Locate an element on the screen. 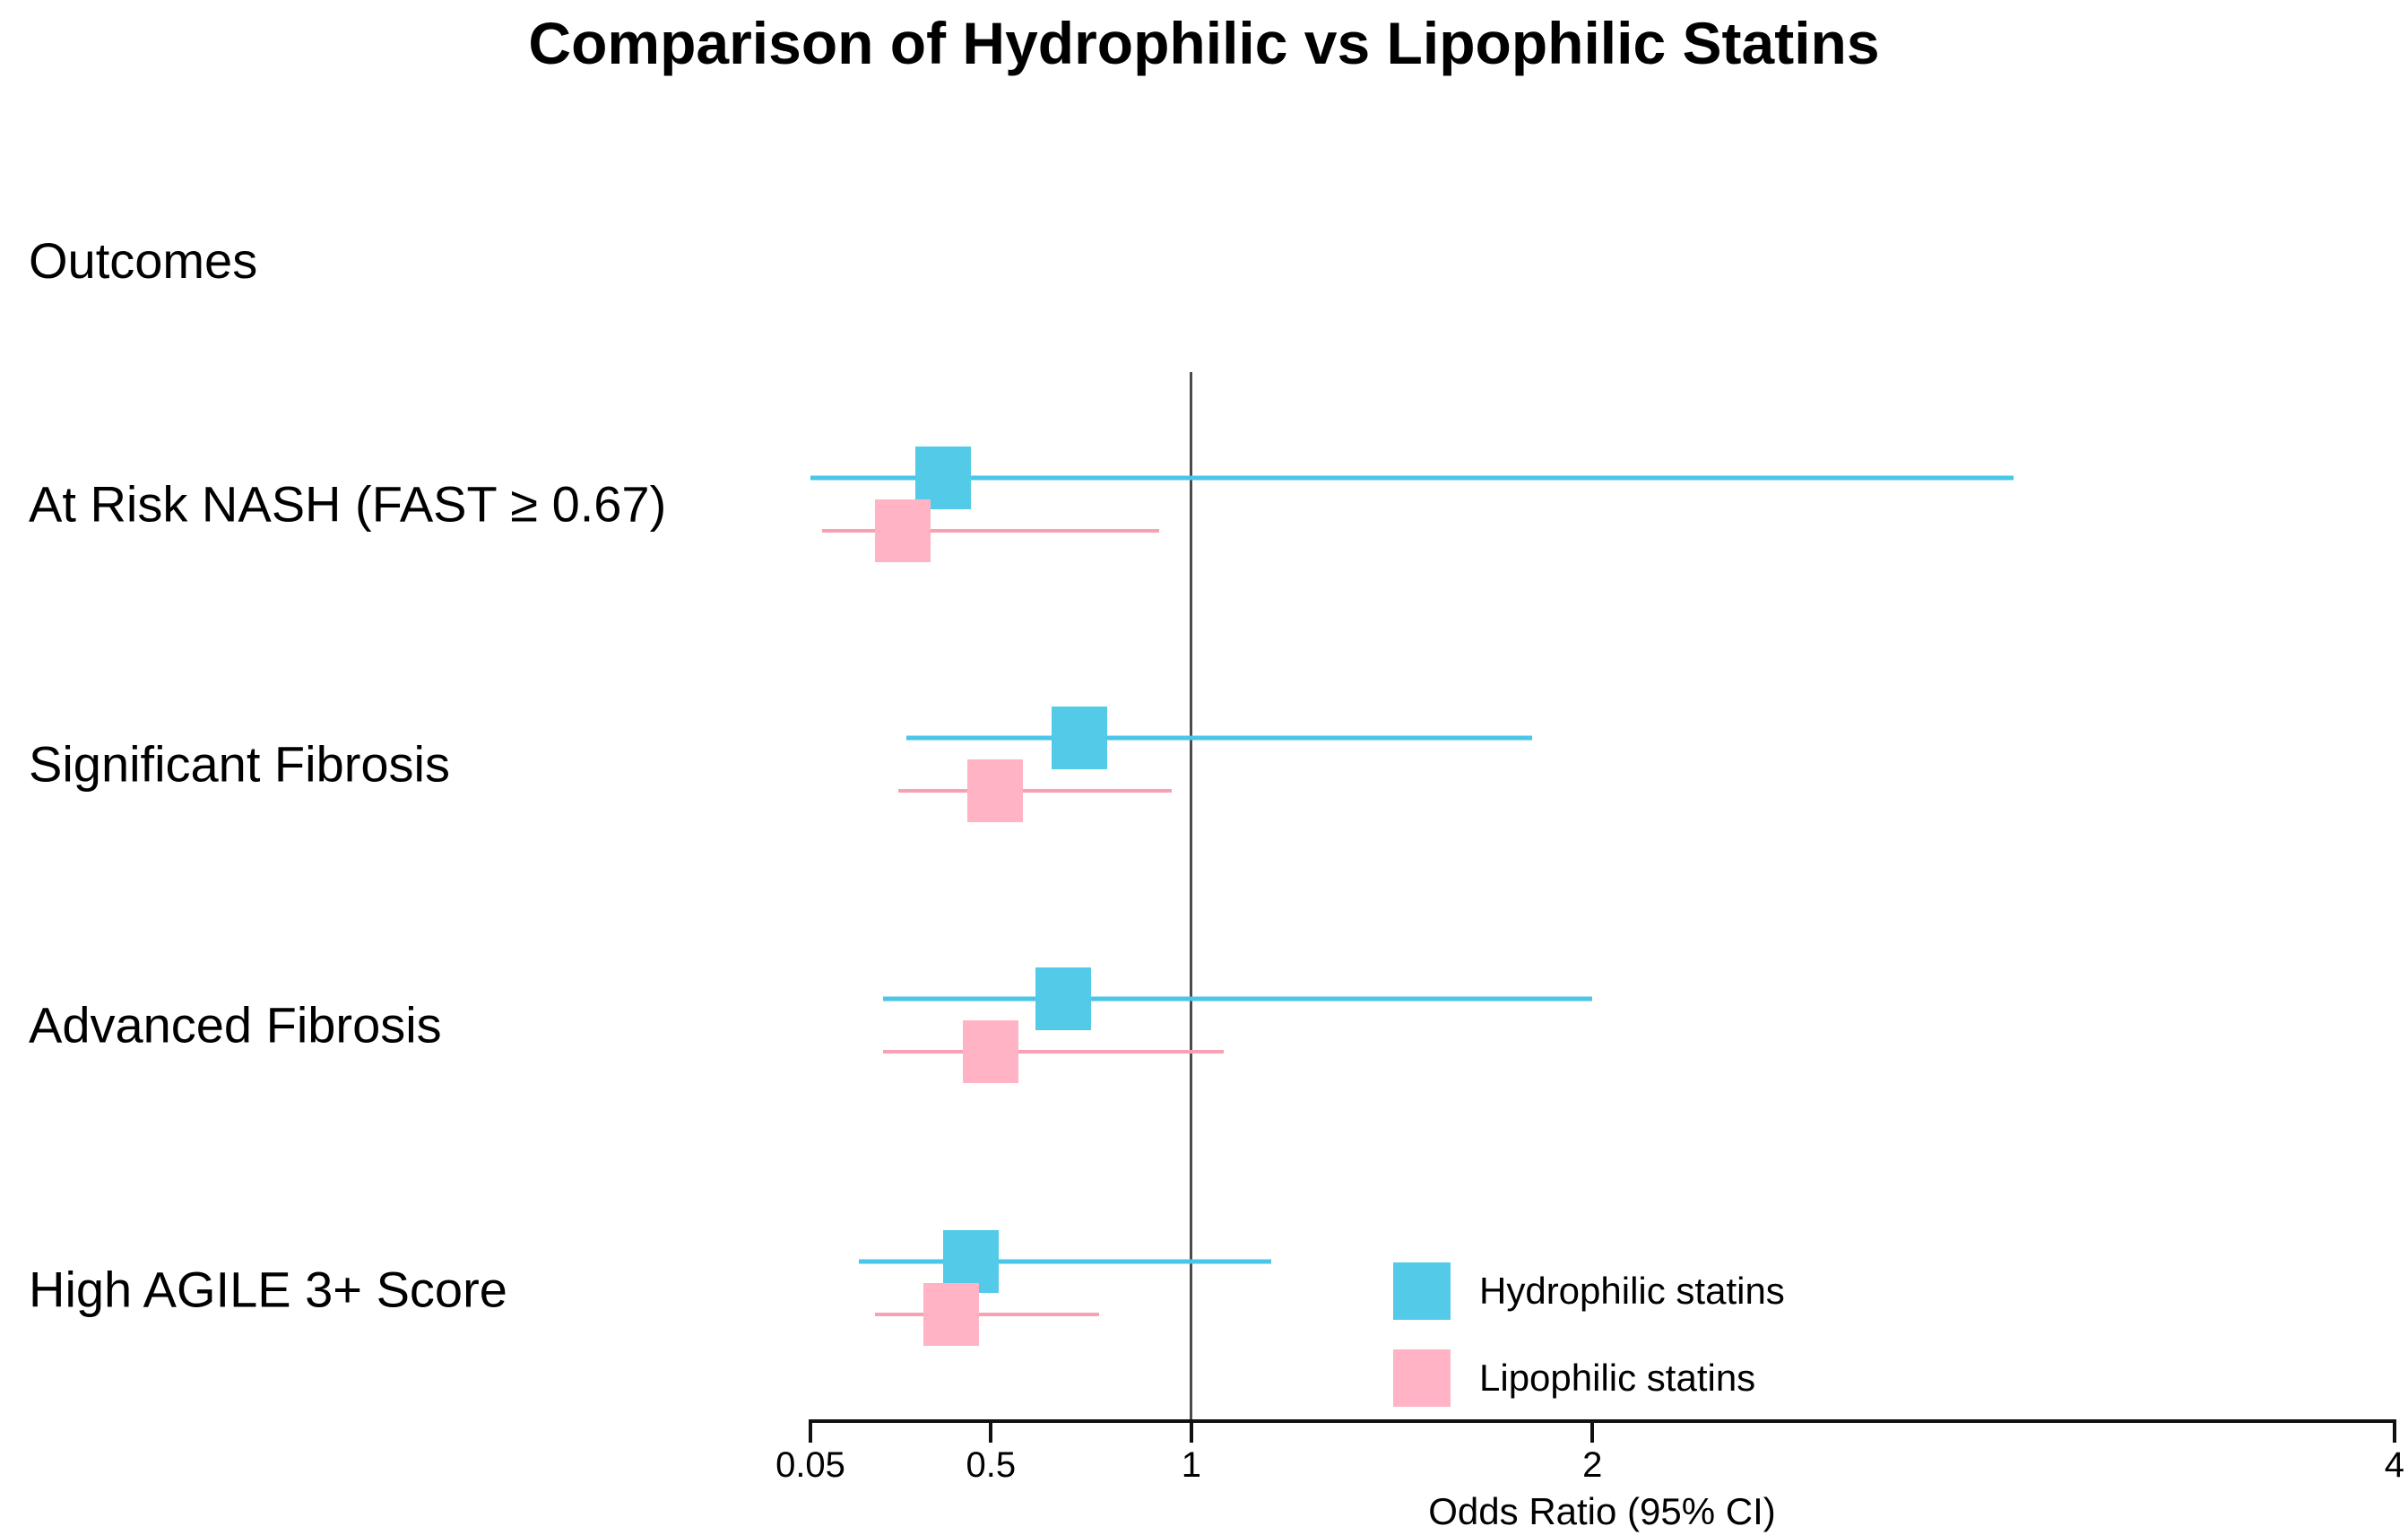 This screenshot has width=2408, height=1535. or-marker-hydrophilic-row4 is located at coordinates (970, 1261).